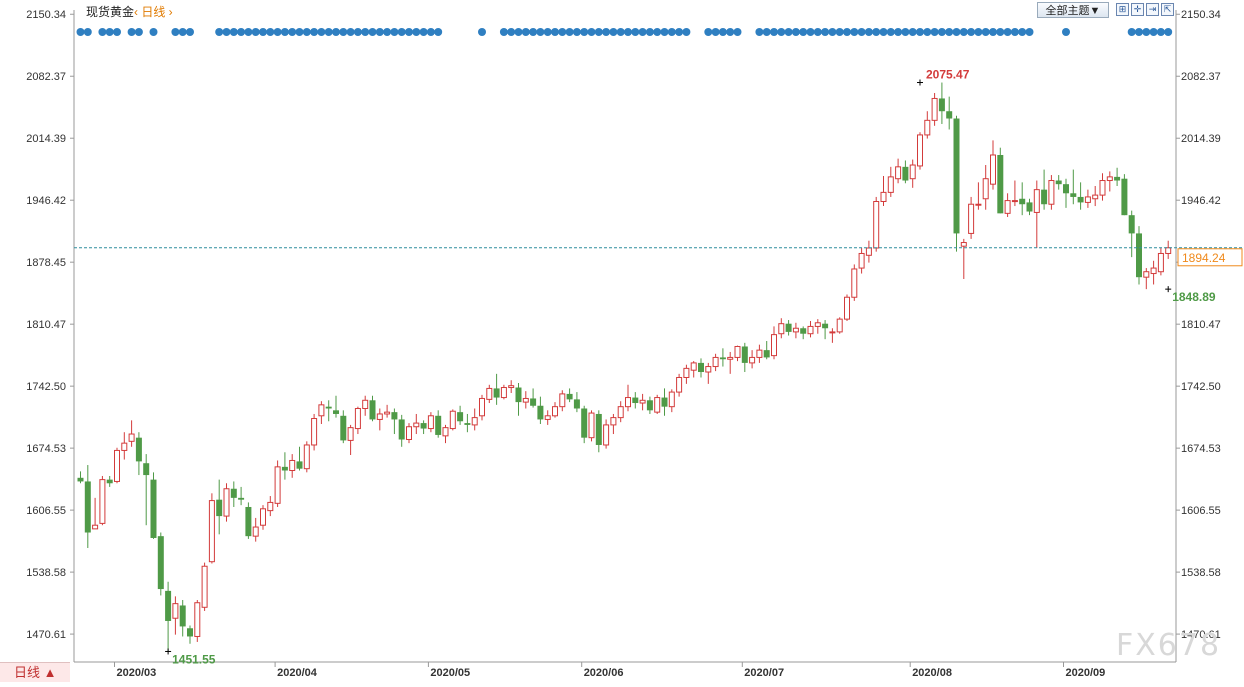 This screenshot has width=1244, height=687. What do you see at coordinates (1137, 9) in the screenshot?
I see `crosshair-icon: ✛` at bounding box center [1137, 9].